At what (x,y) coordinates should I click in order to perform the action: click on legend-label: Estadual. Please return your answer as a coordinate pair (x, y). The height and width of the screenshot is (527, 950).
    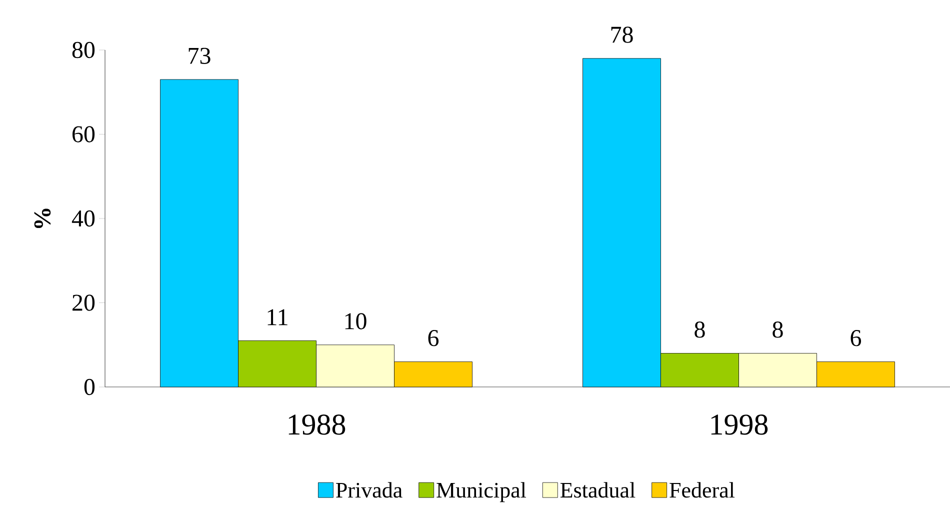
    Looking at the image, I should click on (598, 490).